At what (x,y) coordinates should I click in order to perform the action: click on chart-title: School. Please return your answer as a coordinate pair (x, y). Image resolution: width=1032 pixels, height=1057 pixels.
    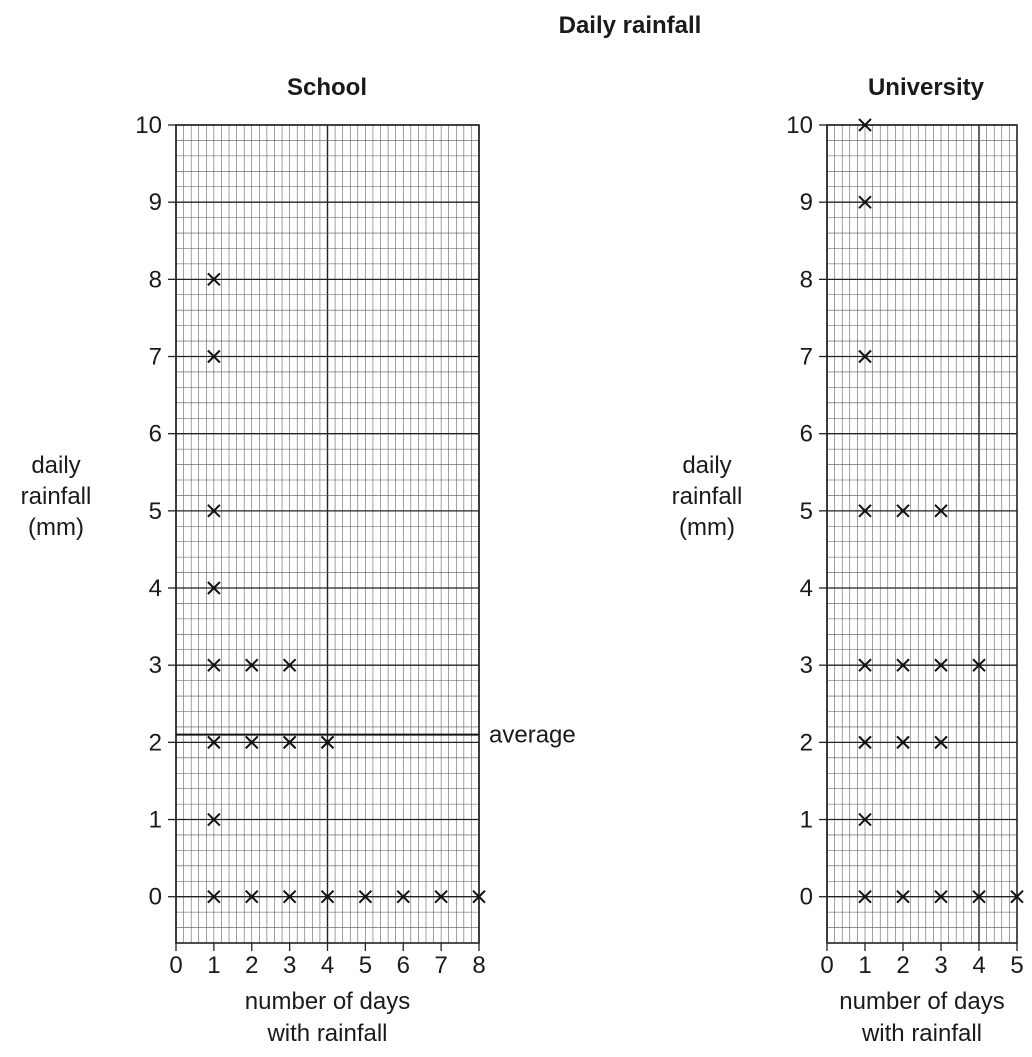
    Looking at the image, I should click on (327, 87).